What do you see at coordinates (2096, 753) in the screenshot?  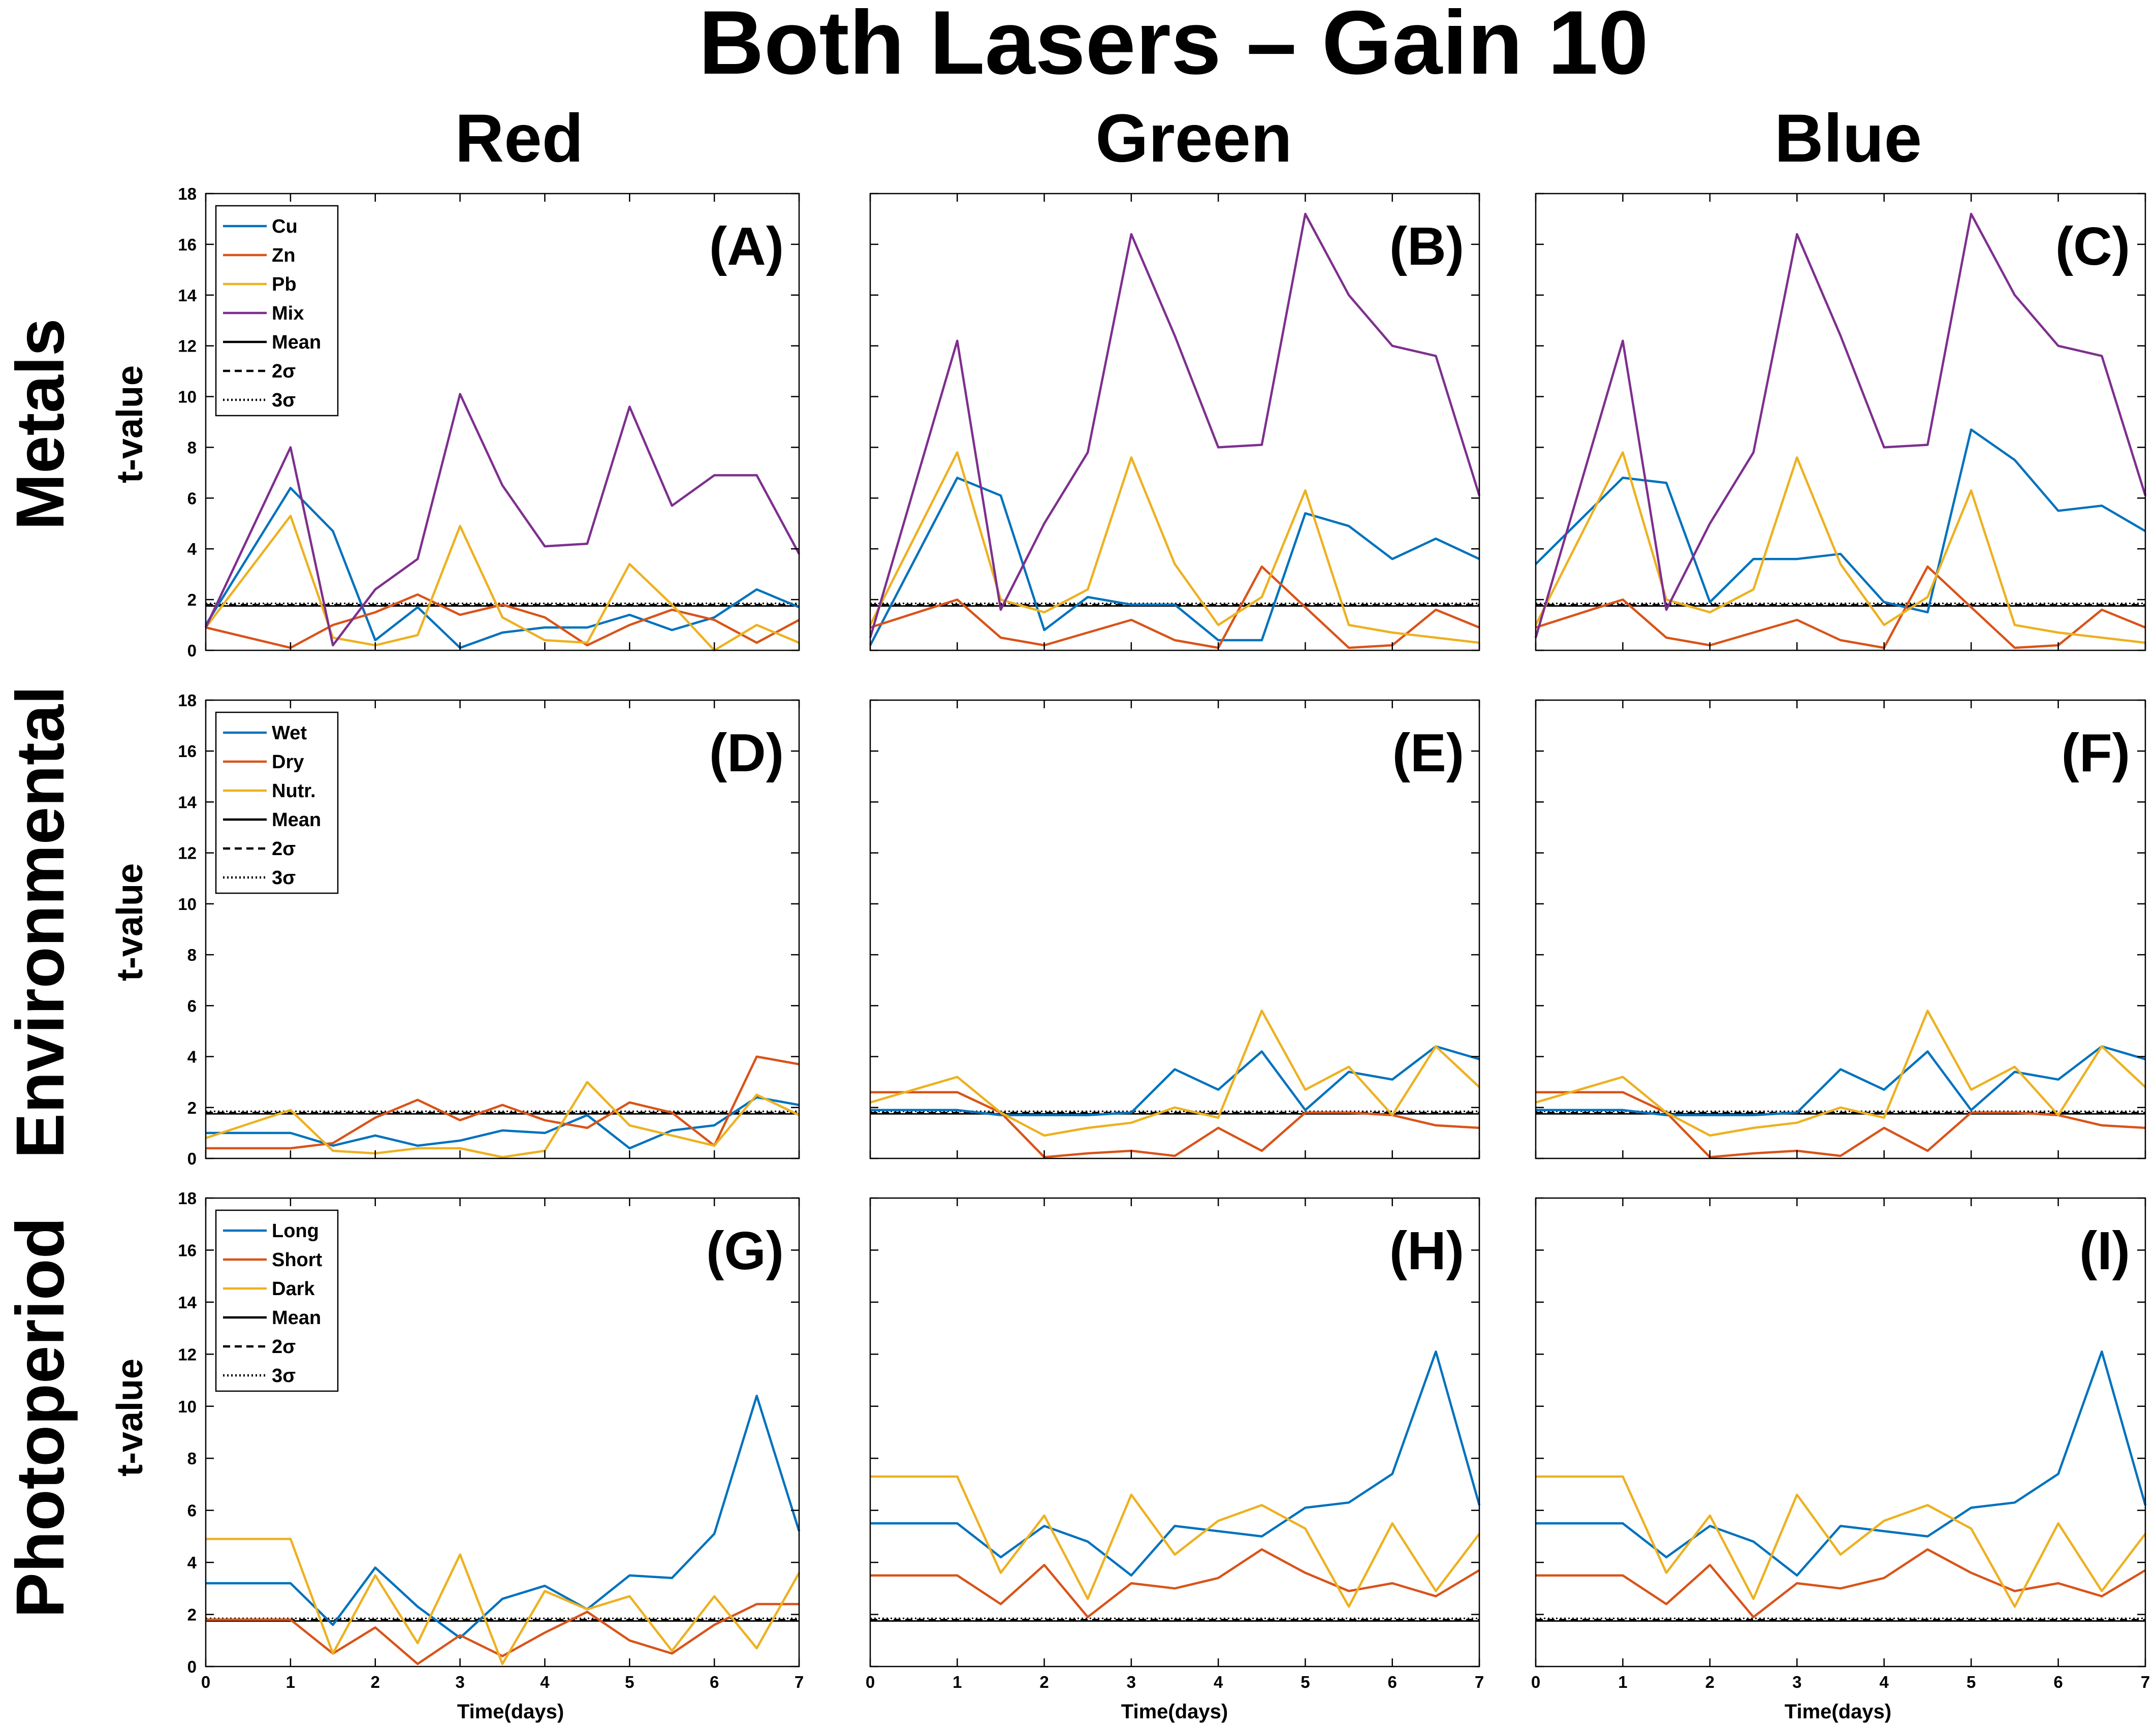 I see `panel-label-f: (F)` at bounding box center [2096, 753].